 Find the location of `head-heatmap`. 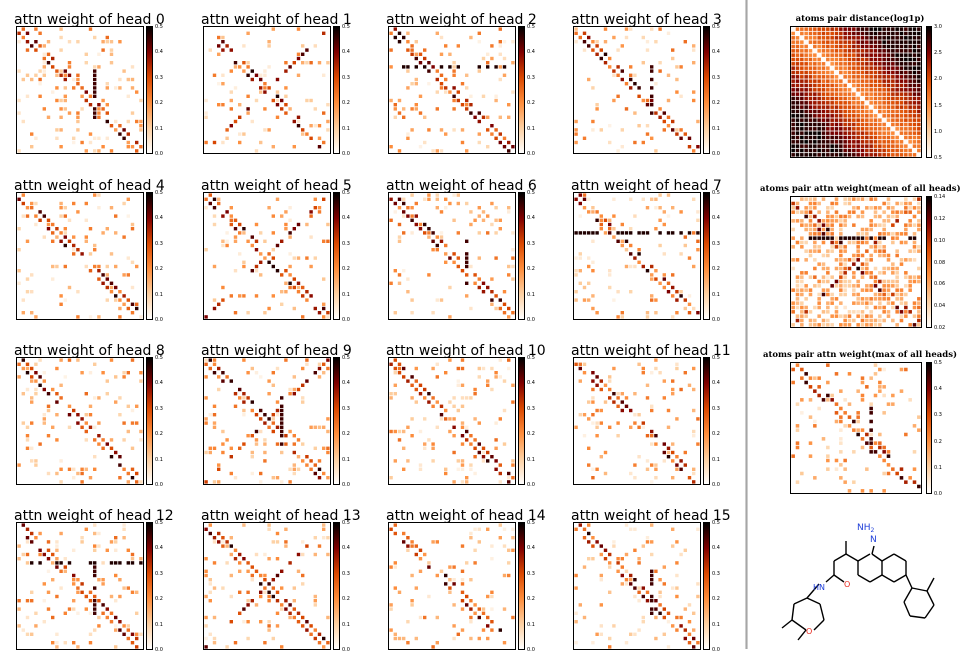

head-heatmap is located at coordinates (637, 90).